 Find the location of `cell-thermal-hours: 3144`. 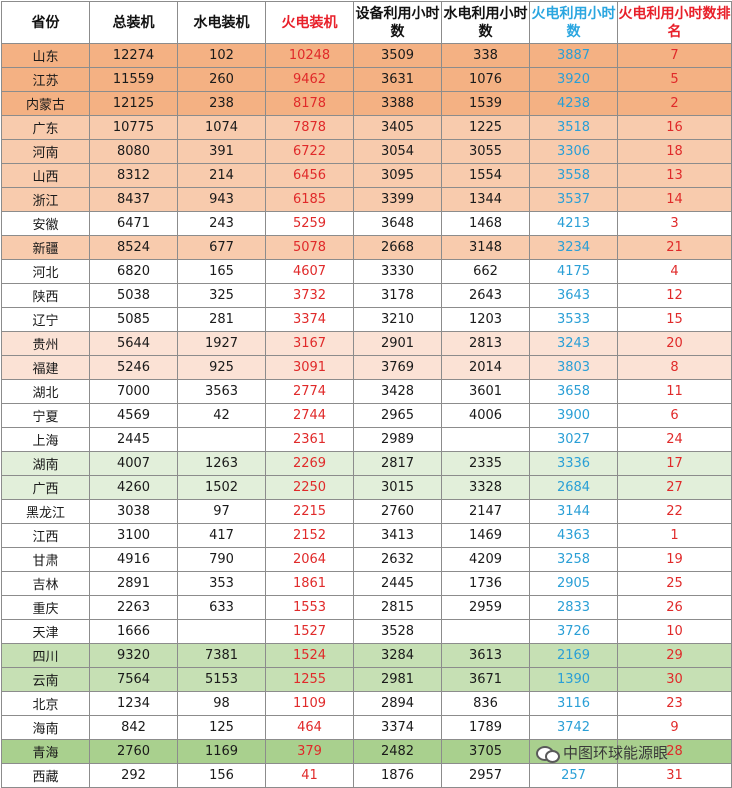

cell-thermal-hours: 3144 is located at coordinates (573, 511).